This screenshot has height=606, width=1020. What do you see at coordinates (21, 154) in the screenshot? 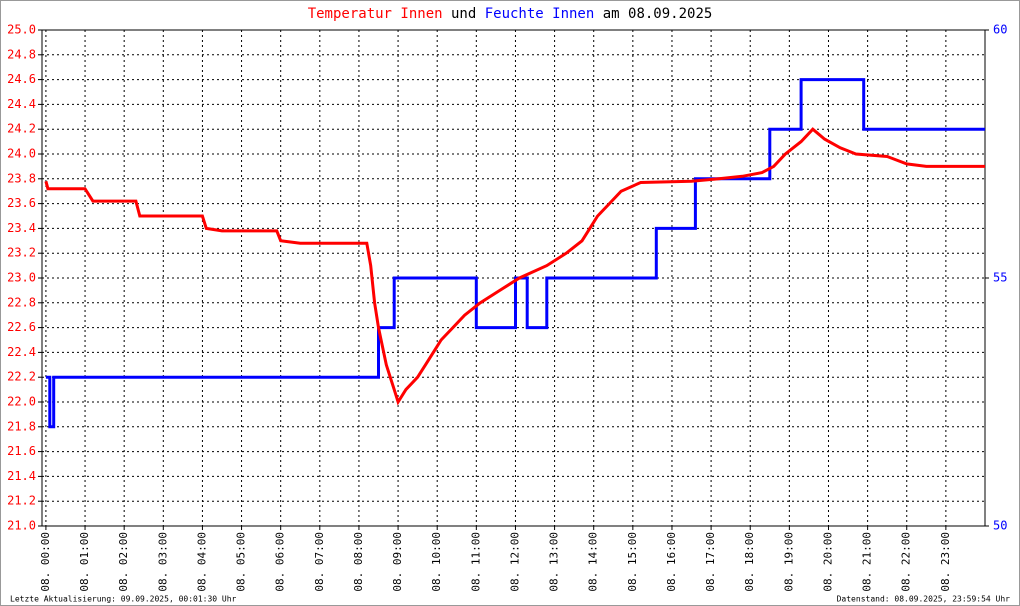
I see `y-tick-label: 24.0` at bounding box center [21, 154].